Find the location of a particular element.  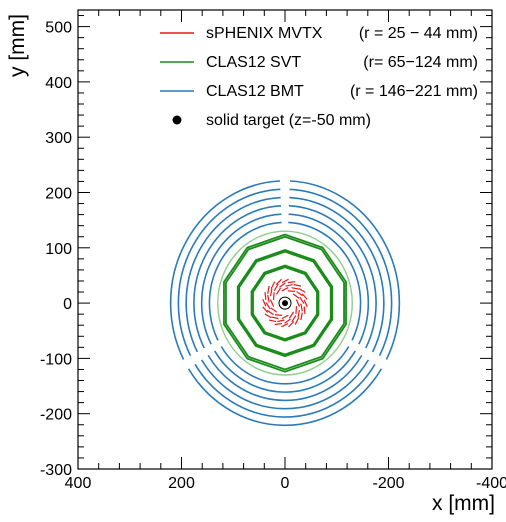

x-tick-label-1: 400 is located at coordinates (78, 483).